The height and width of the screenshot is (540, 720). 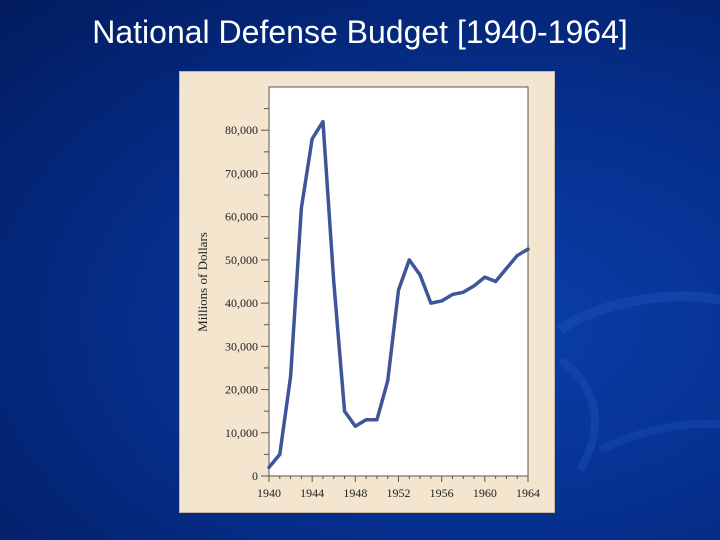 What do you see at coordinates (485, 493) in the screenshot?
I see `x-tick-label: 1960` at bounding box center [485, 493].